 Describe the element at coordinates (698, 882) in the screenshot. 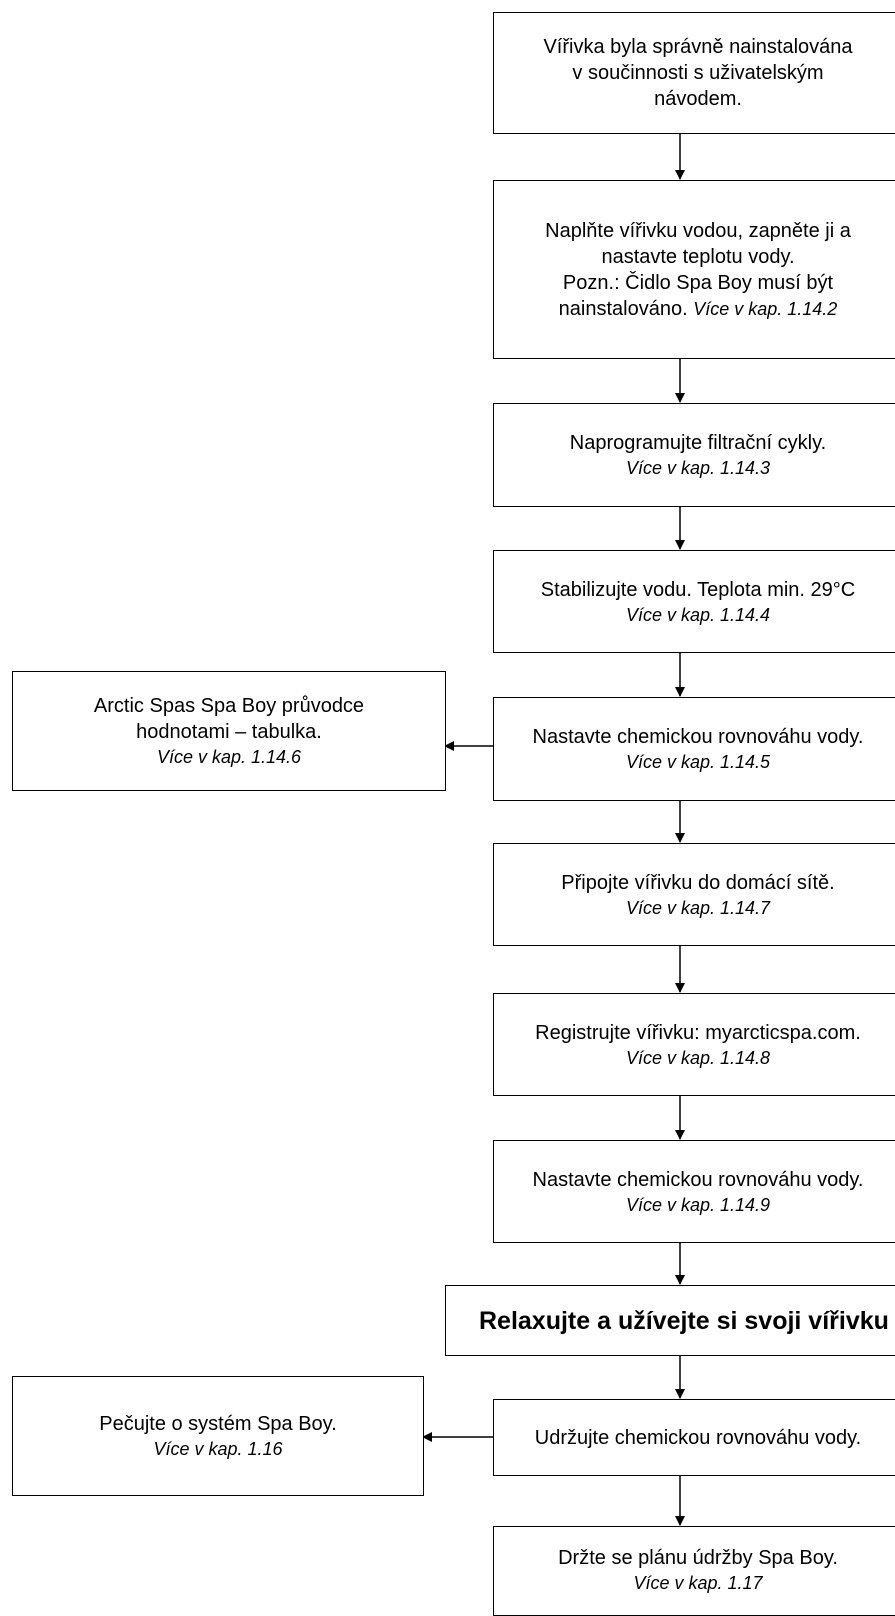

I see `step-connect-text: Připojte vířivku do domácí sítě.` at that location.